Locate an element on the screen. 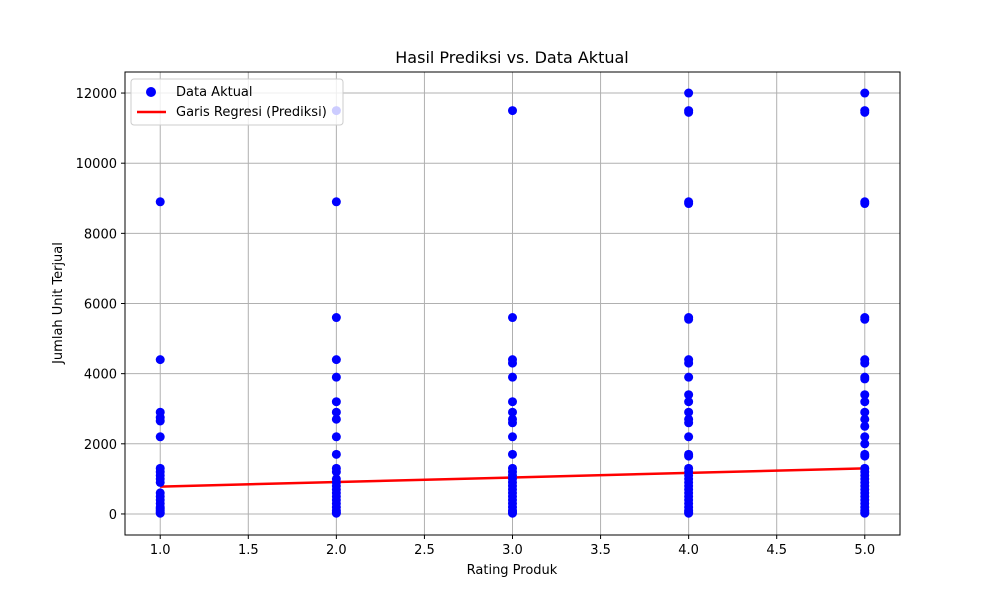  x-tick-label: 2.5 is located at coordinates (424, 550).